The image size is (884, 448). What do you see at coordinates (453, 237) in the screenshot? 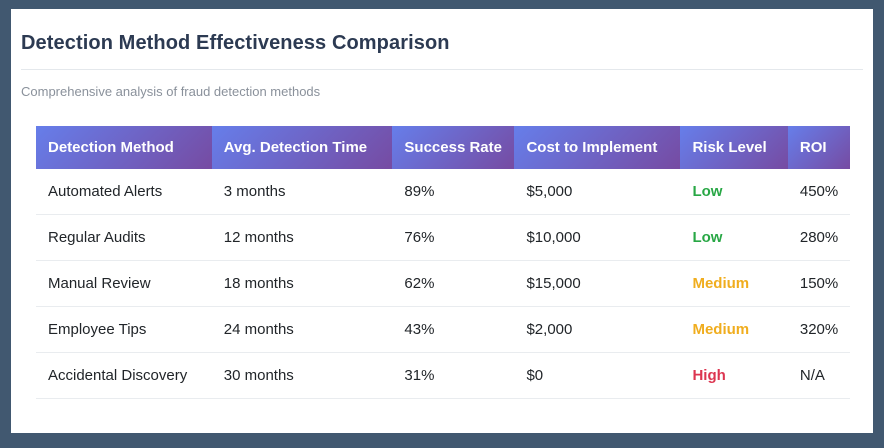
I see `cell-success: 76%` at bounding box center [453, 237].